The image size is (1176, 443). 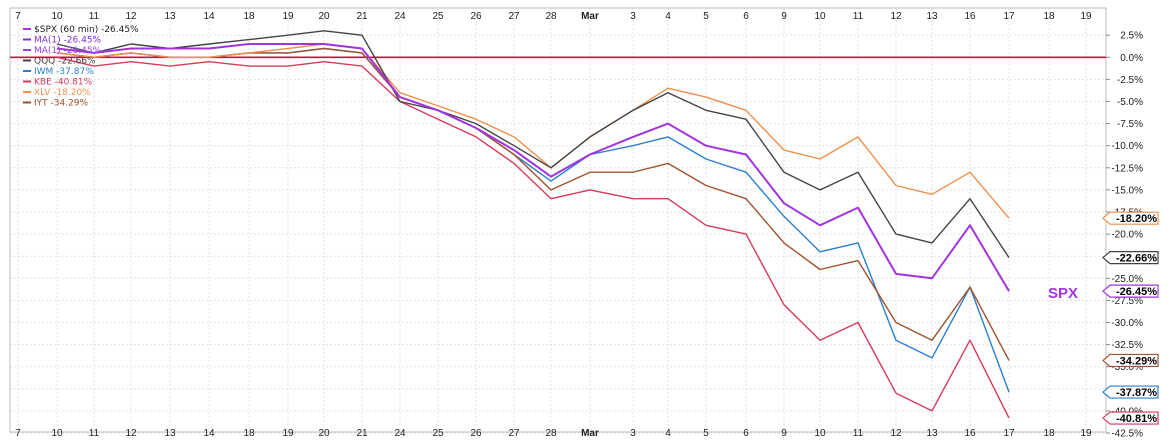 I want to click on x-tick-label-top: 21, so click(x=362, y=16).